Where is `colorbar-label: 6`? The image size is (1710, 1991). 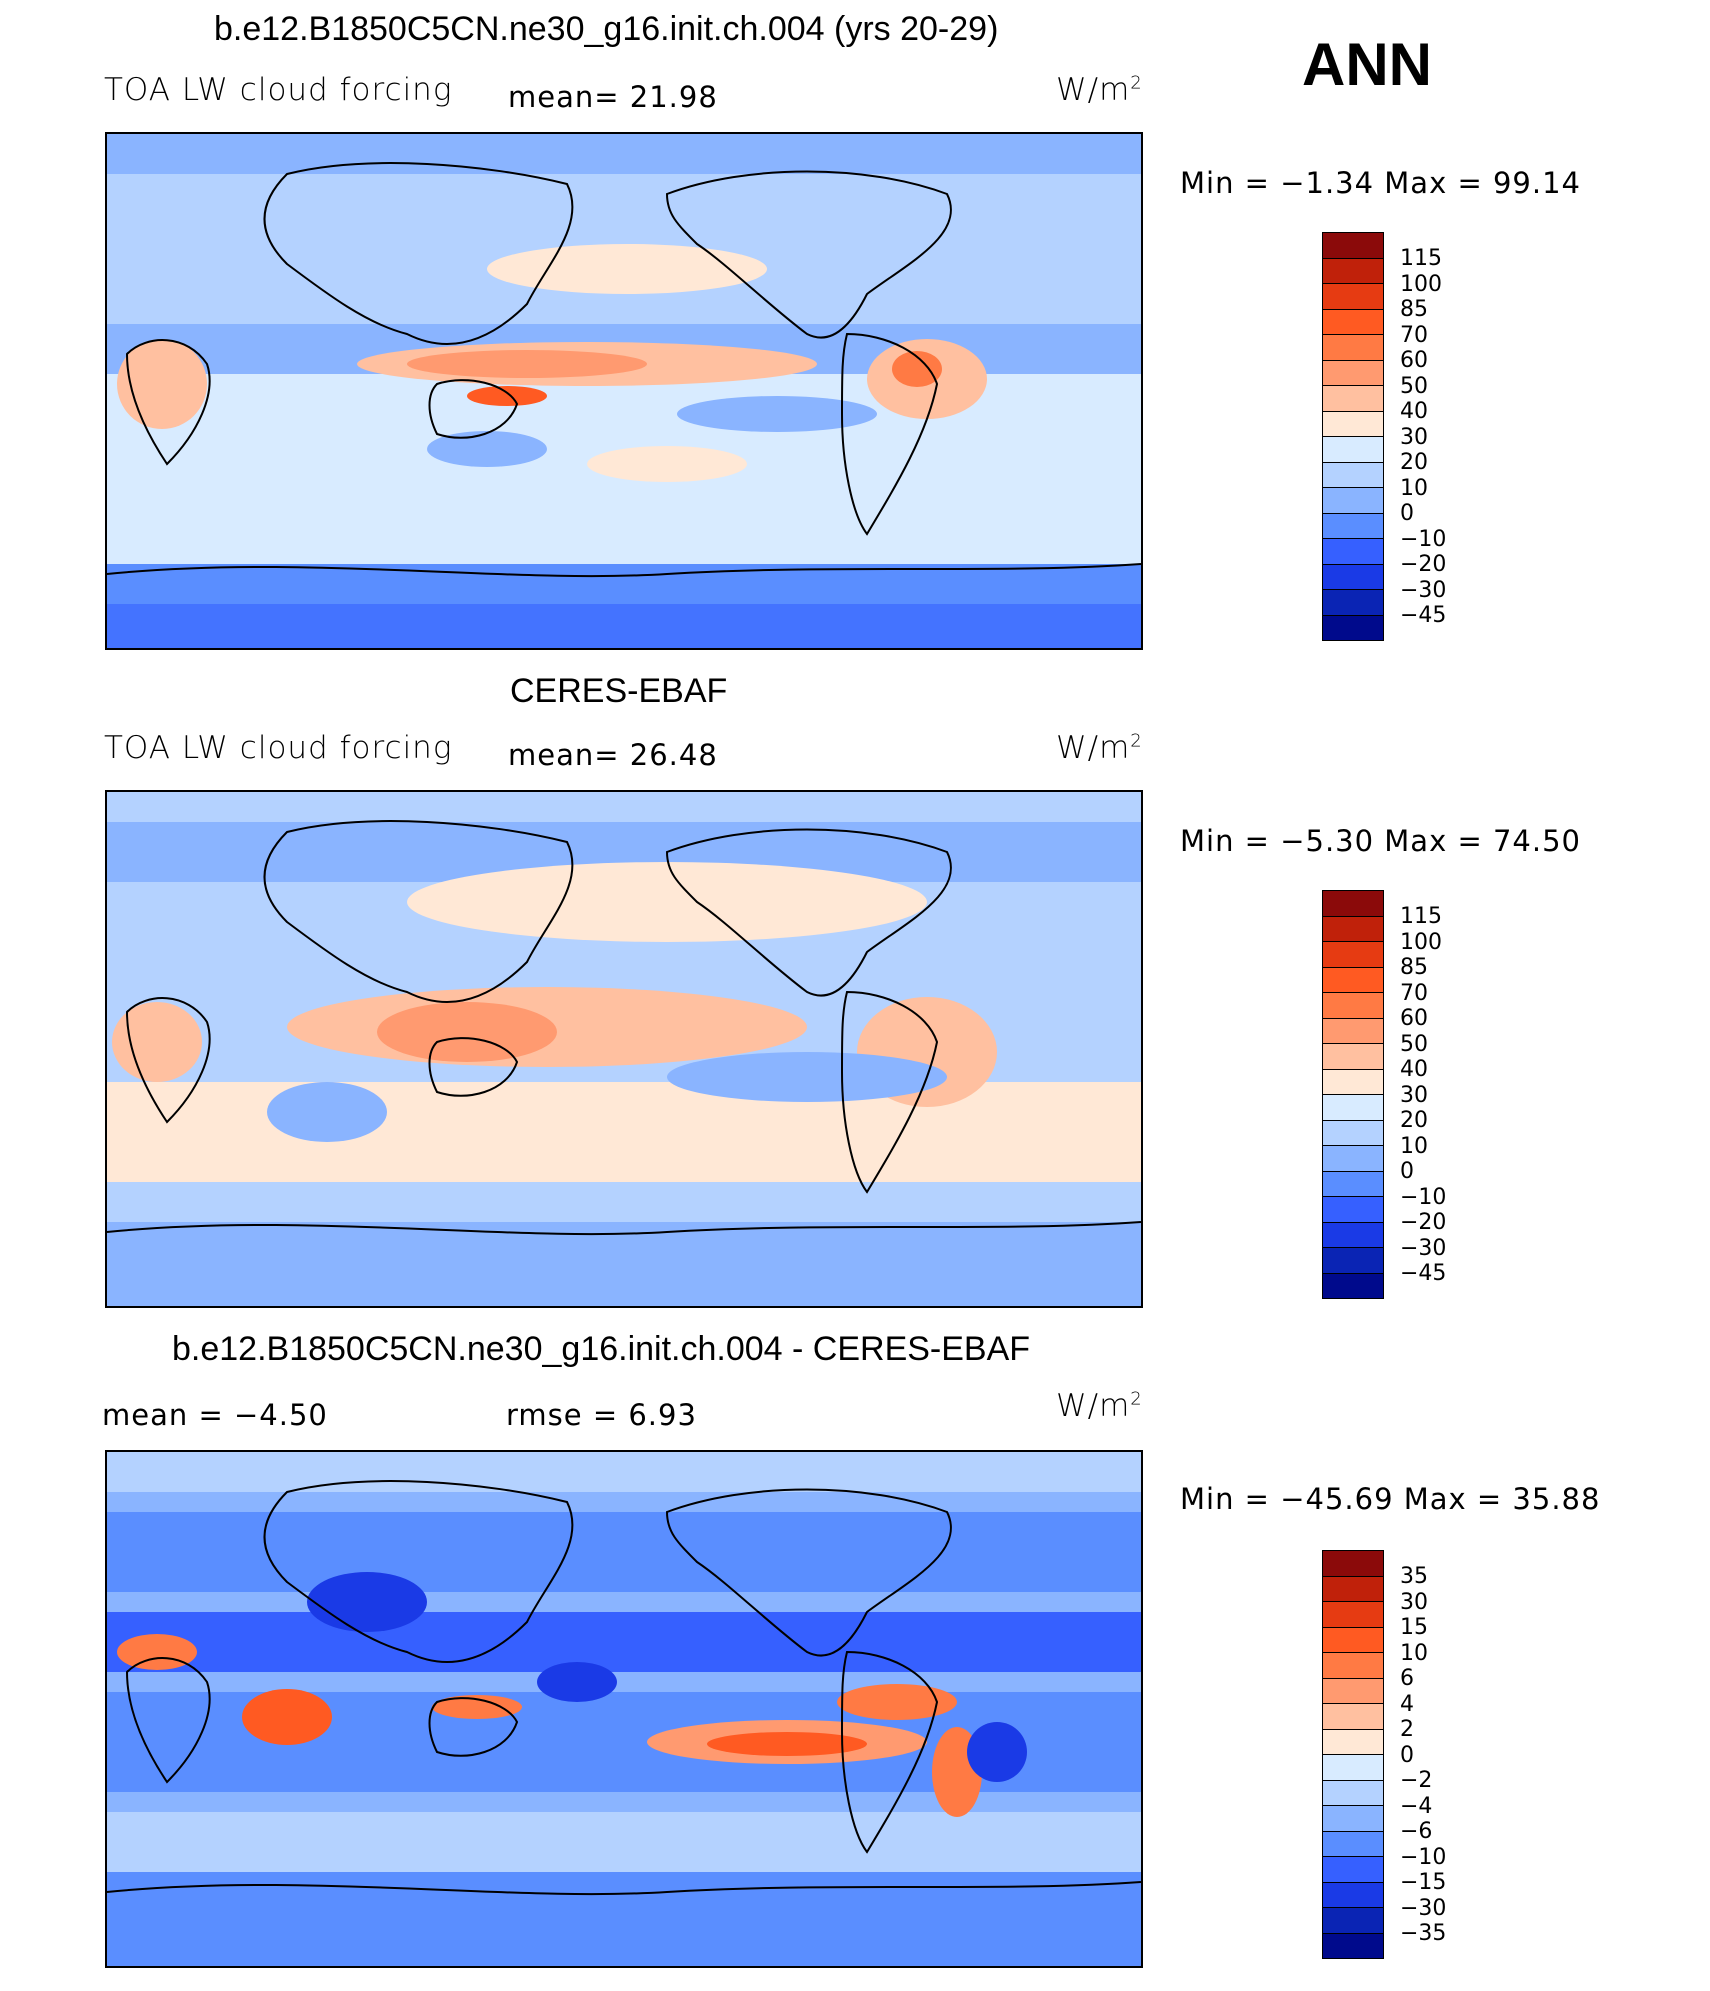
colorbar-label: 6 is located at coordinates (1407, 1678).